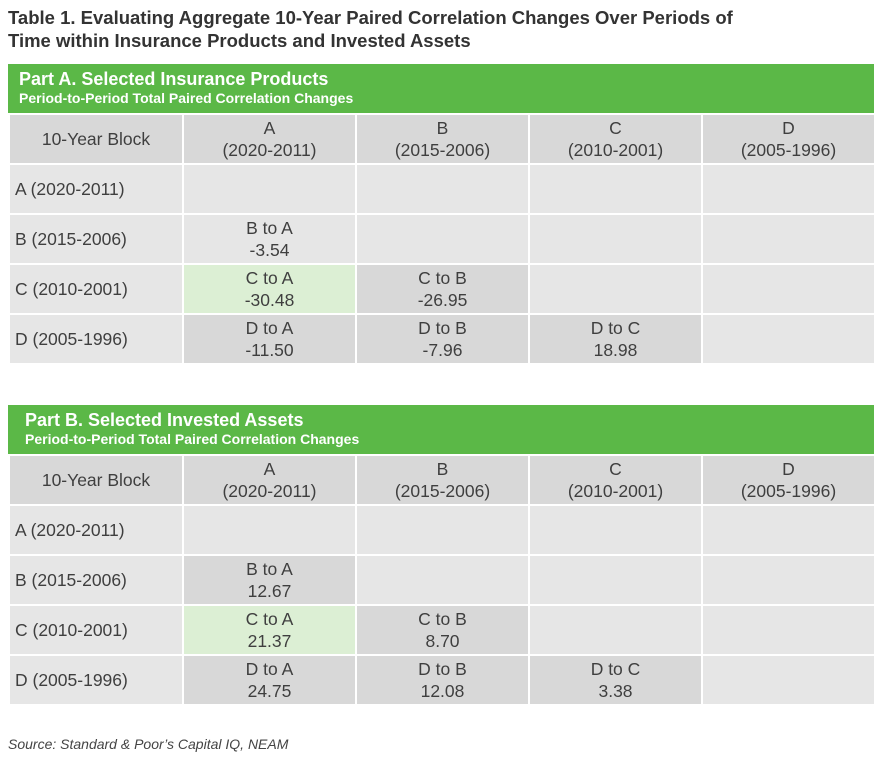  I want to click on cell-d-to-a: D to A -11.50, so click(269, 339).